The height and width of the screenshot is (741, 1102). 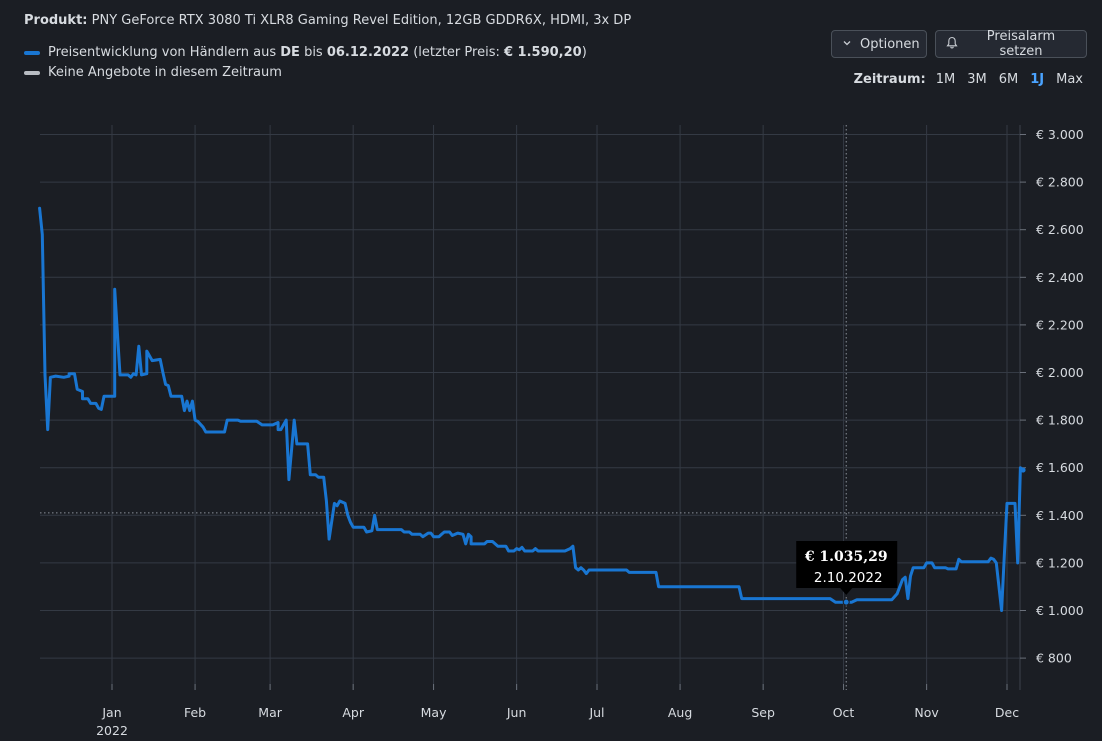 I want to click on tooltip-date: 2.10.2022, so click(x=848, y=578).